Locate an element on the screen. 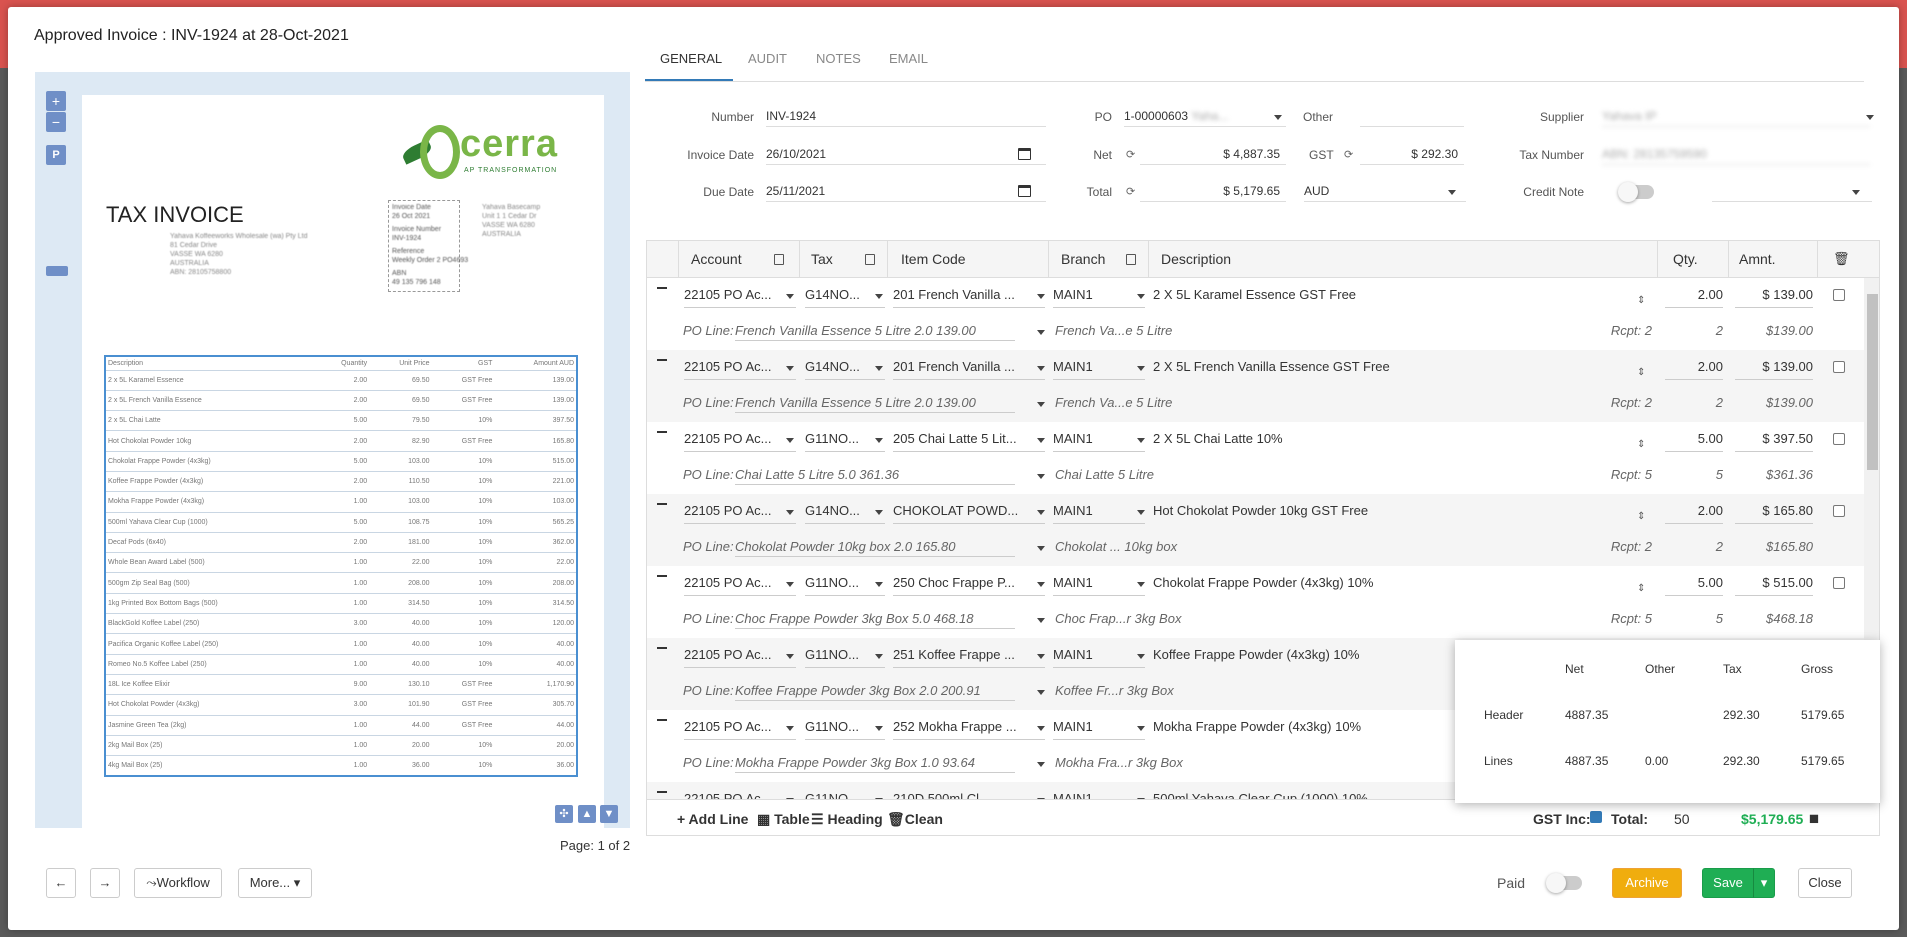 This screenshot has height=937, width=1907. table-button: ▦ Table is located at coordinates (783, 819).